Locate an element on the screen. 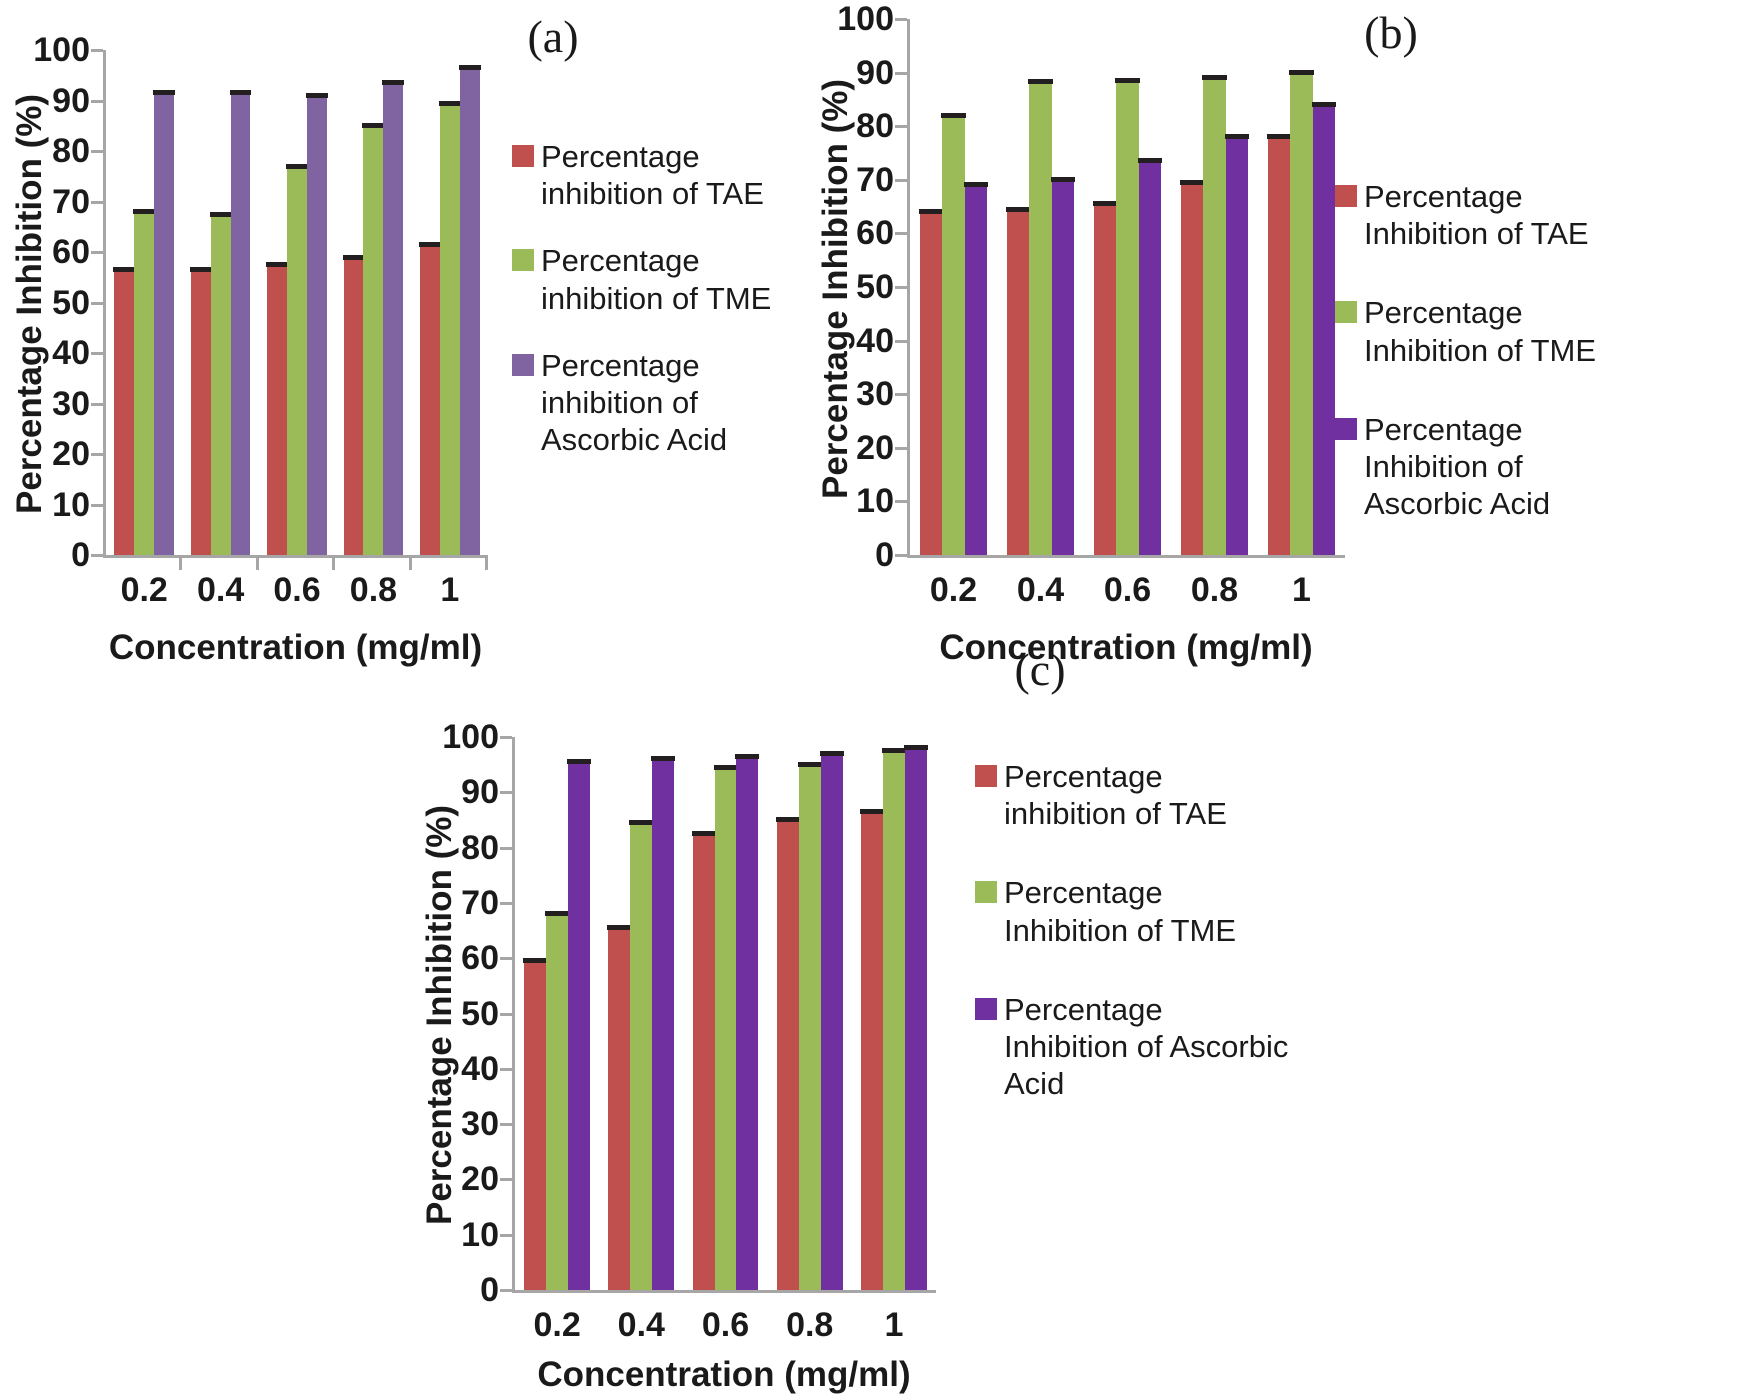  y-tick-label: 100 is located at coordinates (865, 19).